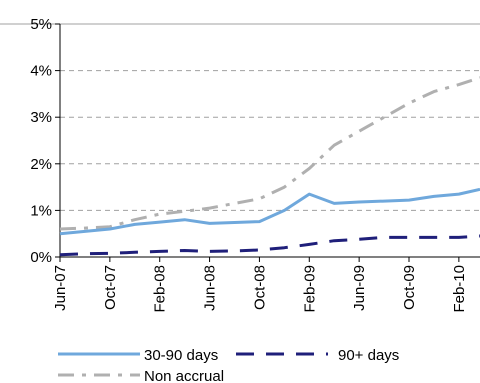  Describe the element at coordinates (41, 71) in the screenshot. I see `y-tick-label: 4%` at that location.